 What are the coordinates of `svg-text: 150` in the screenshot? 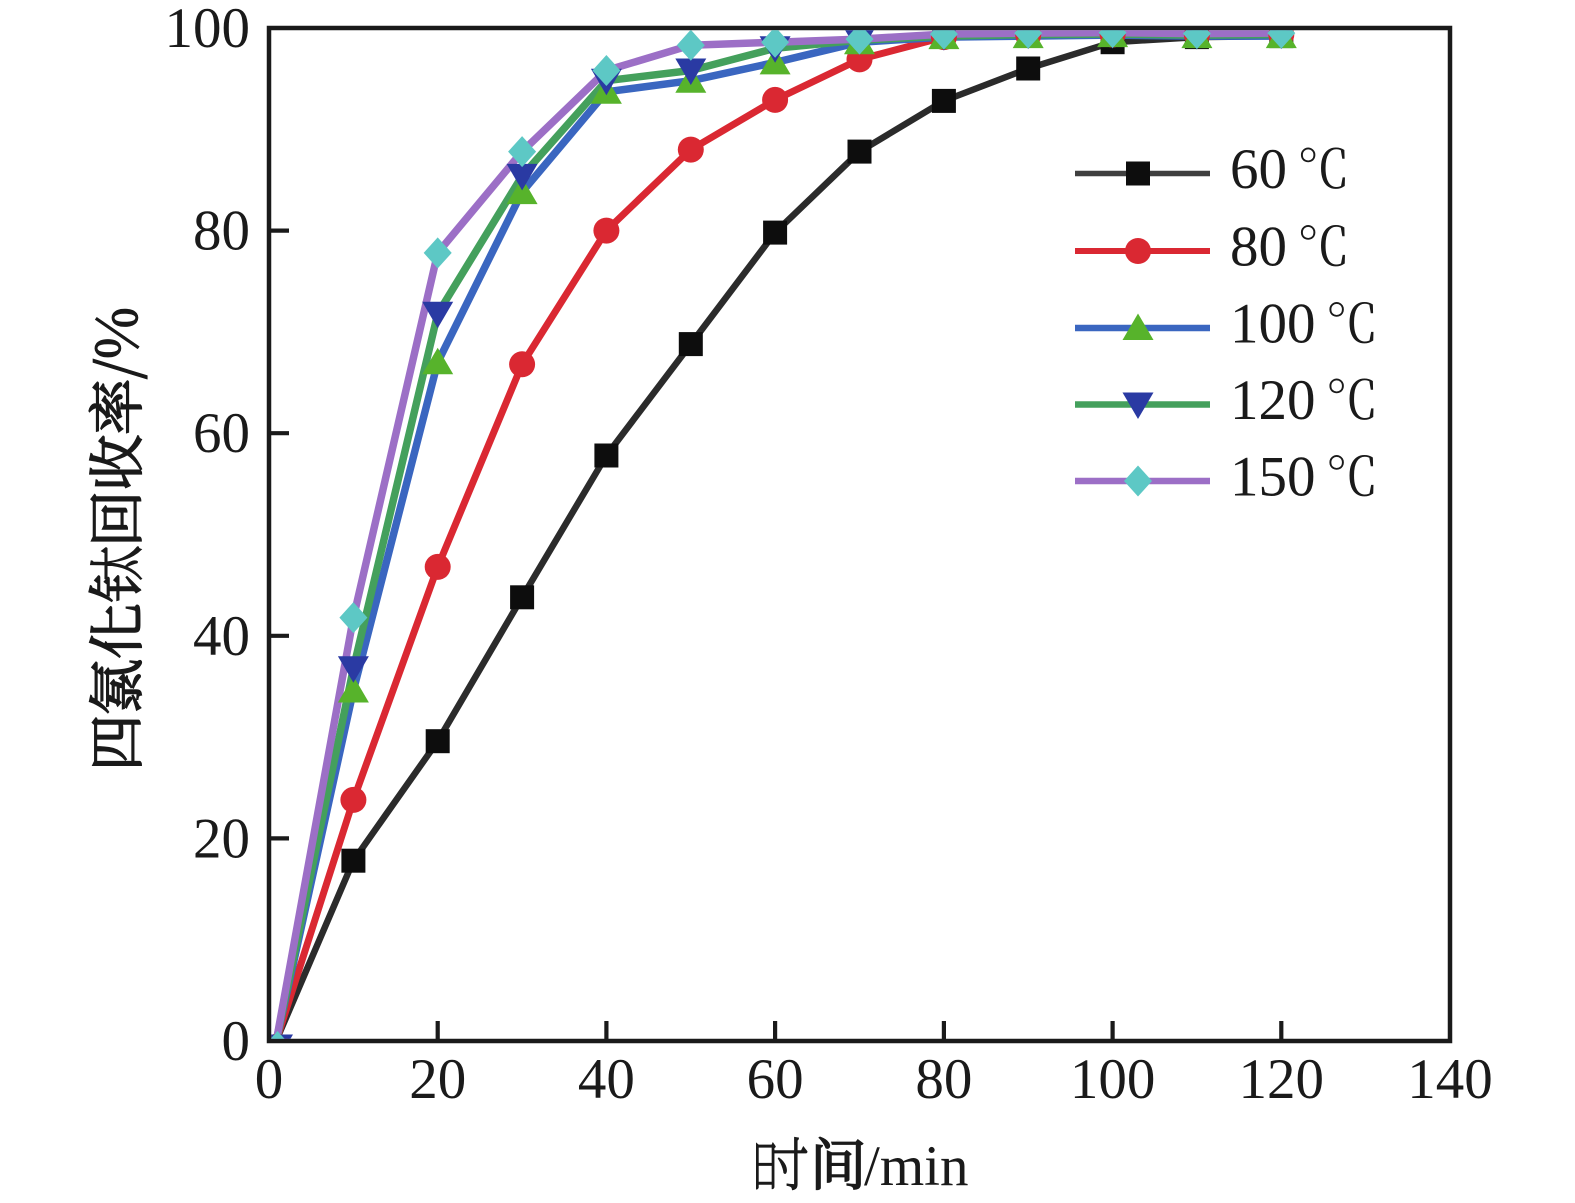 It's located at (1273, 477).